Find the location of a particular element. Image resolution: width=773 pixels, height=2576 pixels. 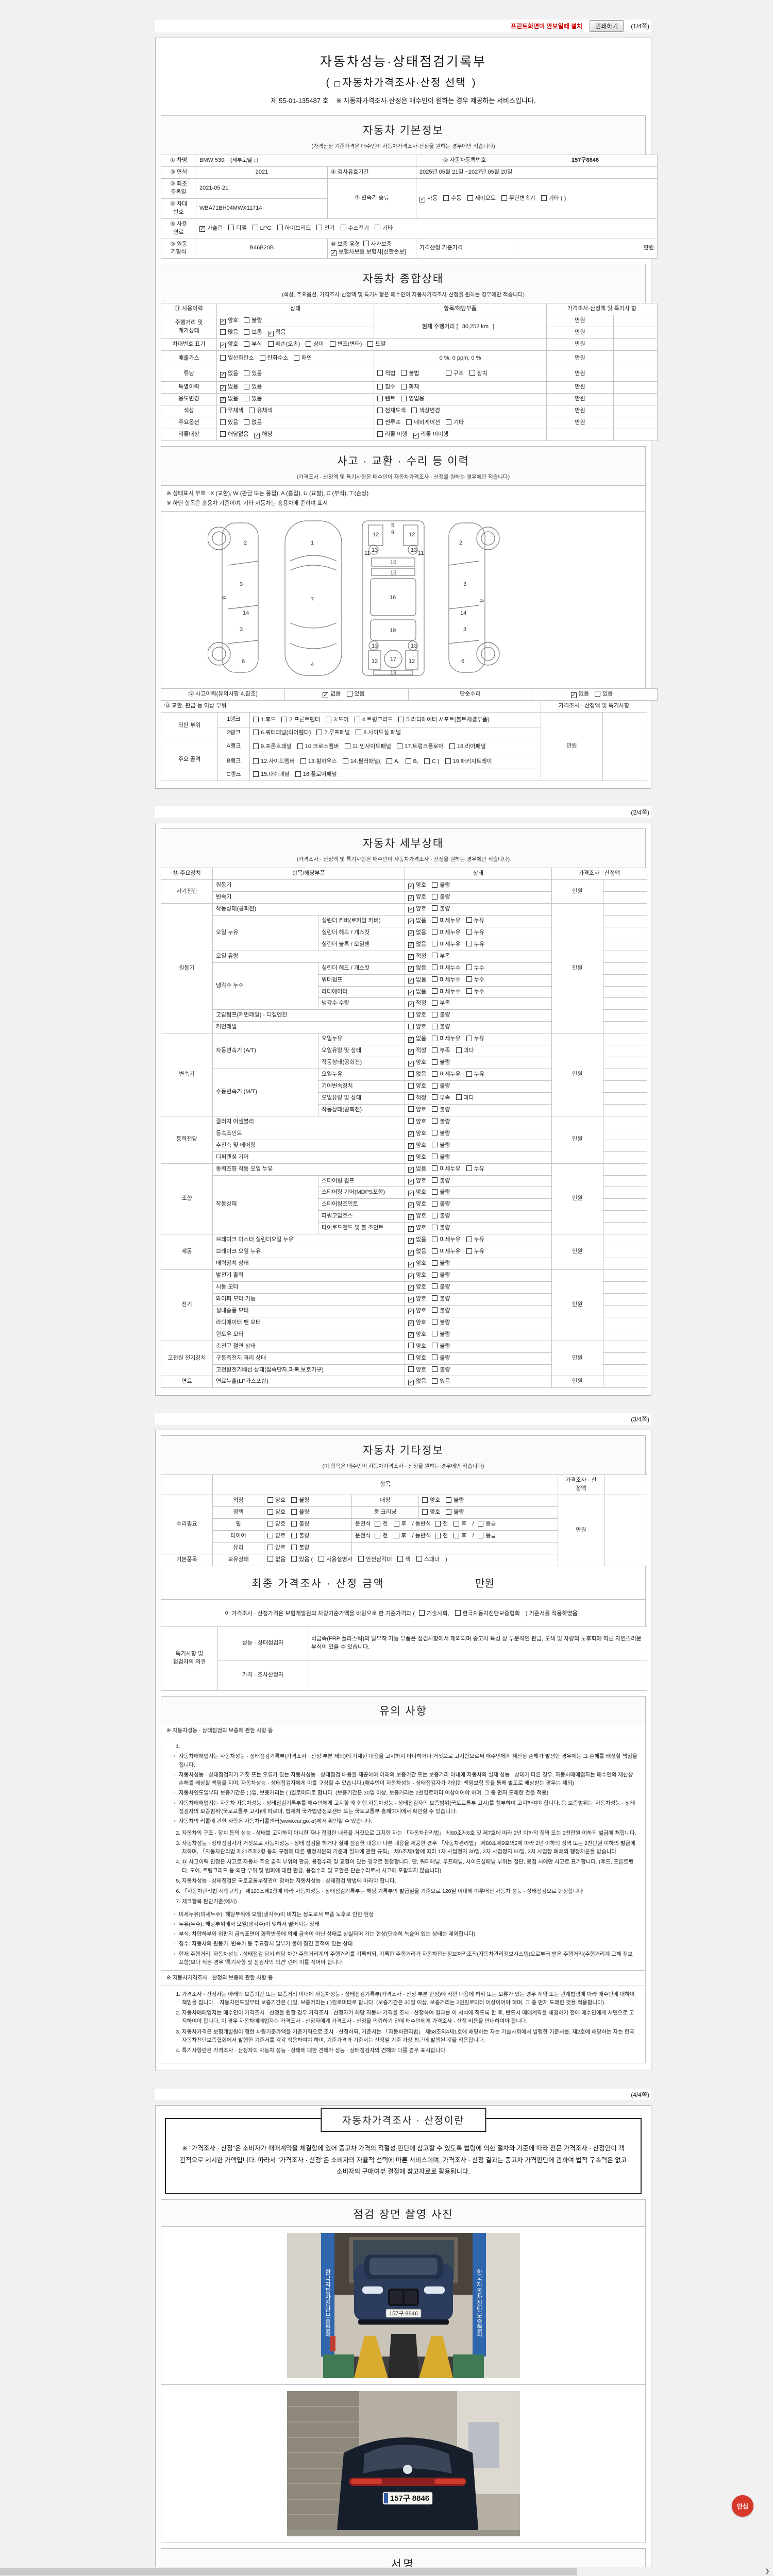

scrollbar-right-arrow: ❯ is located at coordinates (767, 2571).